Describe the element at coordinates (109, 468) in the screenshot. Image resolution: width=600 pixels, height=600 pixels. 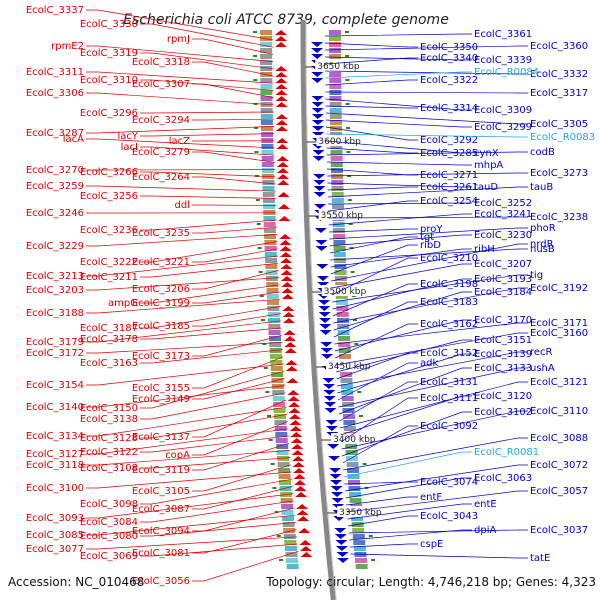
I see `gene-label-forward: EcolC_3108` at that location.